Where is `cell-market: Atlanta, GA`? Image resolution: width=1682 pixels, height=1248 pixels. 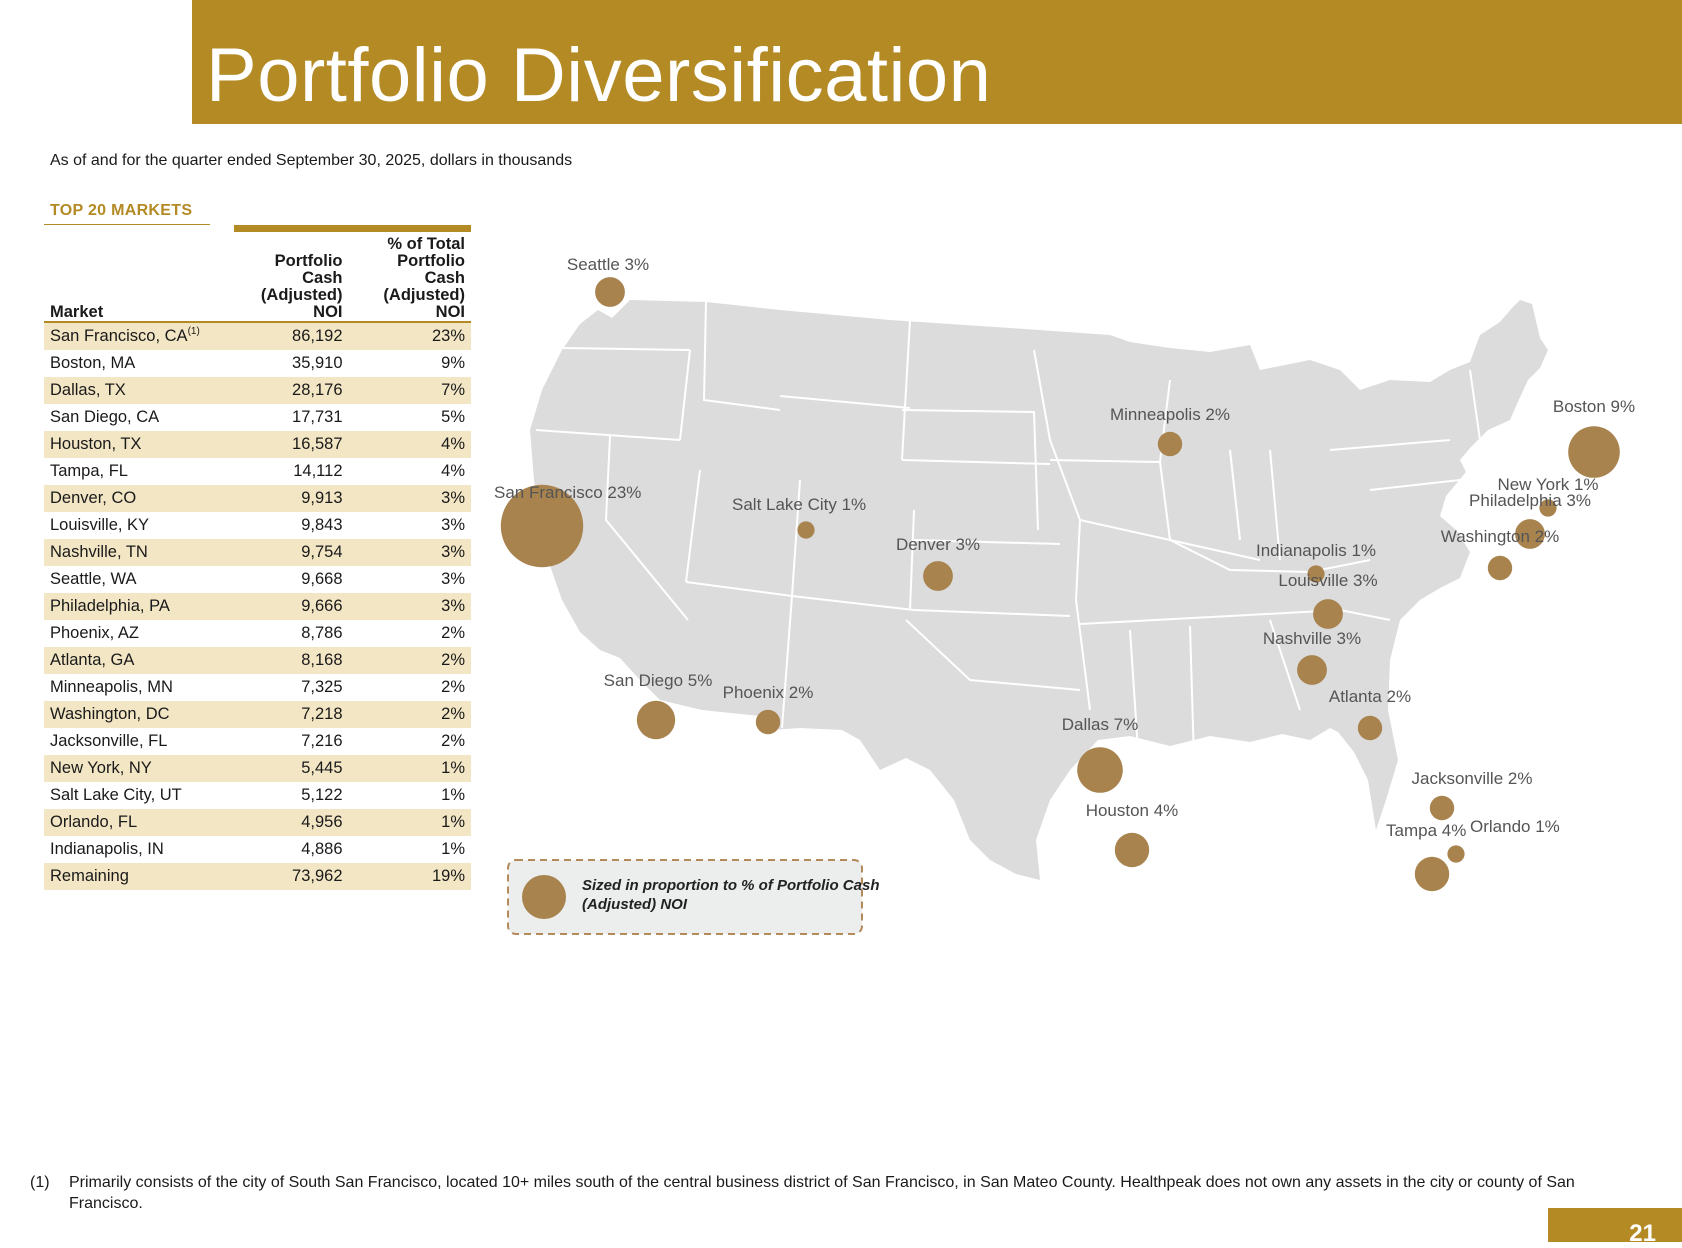
cell-market: Atlanta, GA is located at coordinates (135, 660).